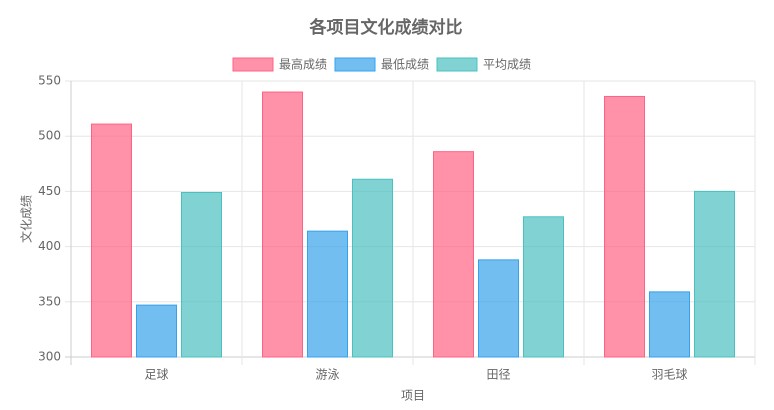 This screenshot has height=410, width=774. I want to click on x-tick-label: 田径, so click(498, 375).